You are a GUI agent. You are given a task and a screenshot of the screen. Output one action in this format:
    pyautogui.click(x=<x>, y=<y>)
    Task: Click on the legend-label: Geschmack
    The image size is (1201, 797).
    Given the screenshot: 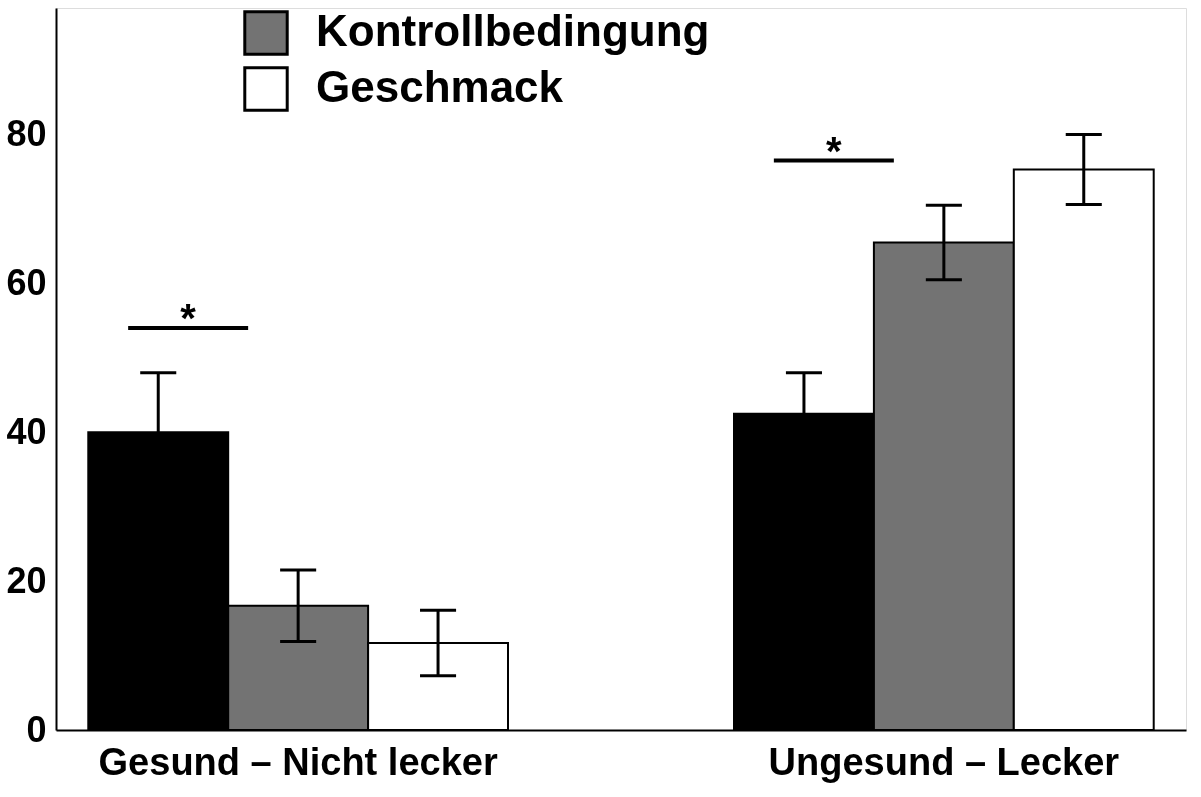 What is the action you would take?
    pyautogui.click(x=440, y=86)
    